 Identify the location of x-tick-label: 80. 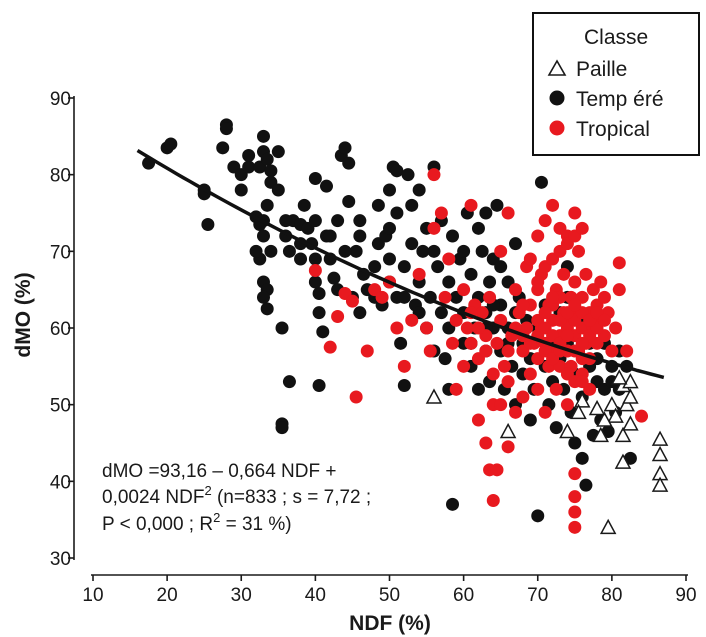
(611, 595).